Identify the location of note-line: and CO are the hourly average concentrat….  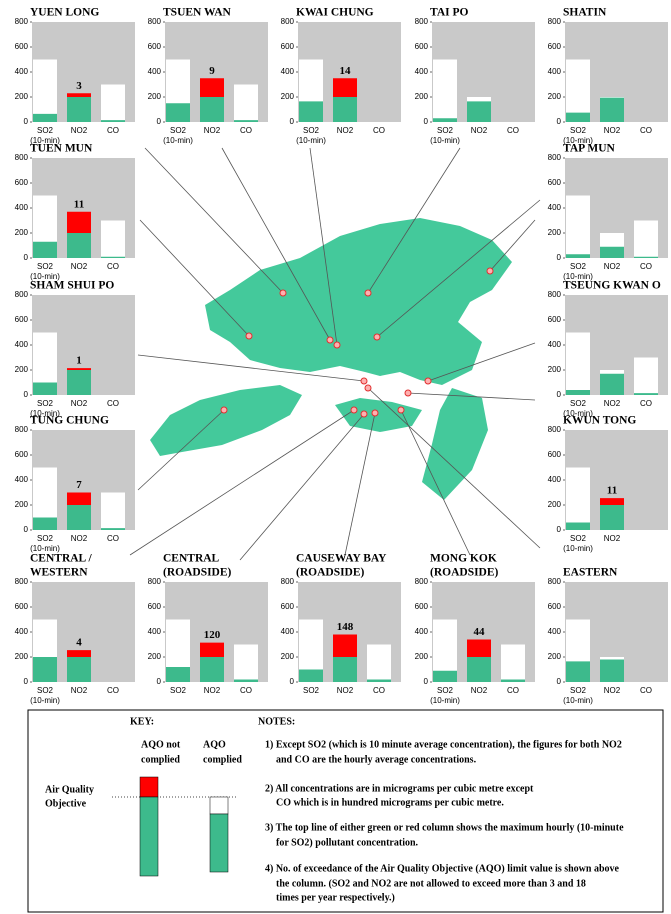
(376, 759).